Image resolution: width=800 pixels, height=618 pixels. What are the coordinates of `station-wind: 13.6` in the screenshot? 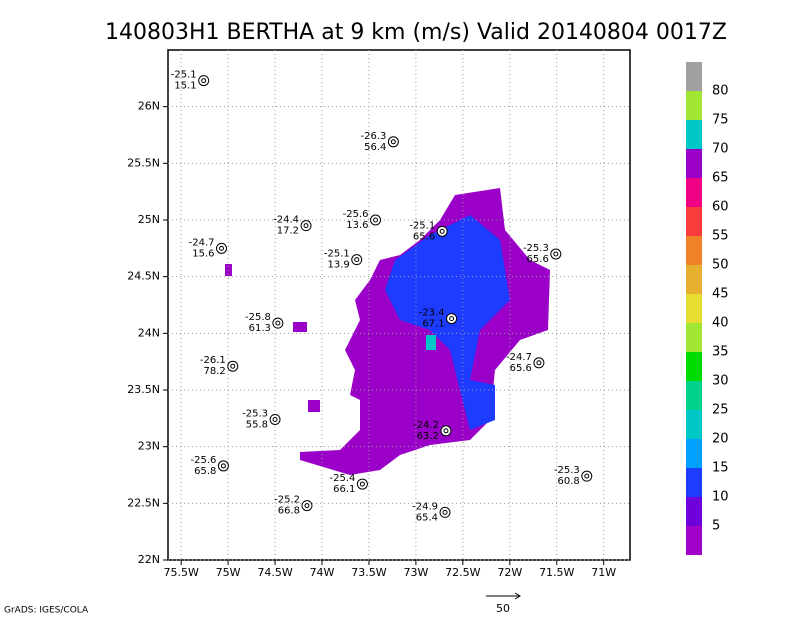 It's located at (357, 225).